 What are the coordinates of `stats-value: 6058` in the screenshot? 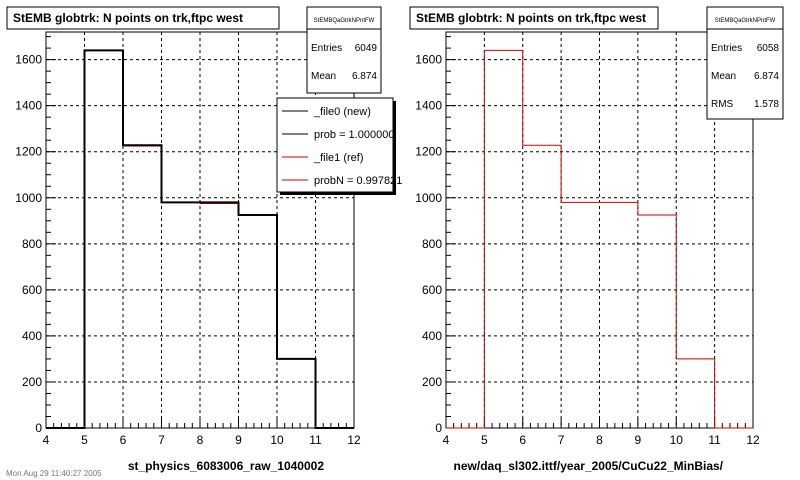 It's located at (768, 48).